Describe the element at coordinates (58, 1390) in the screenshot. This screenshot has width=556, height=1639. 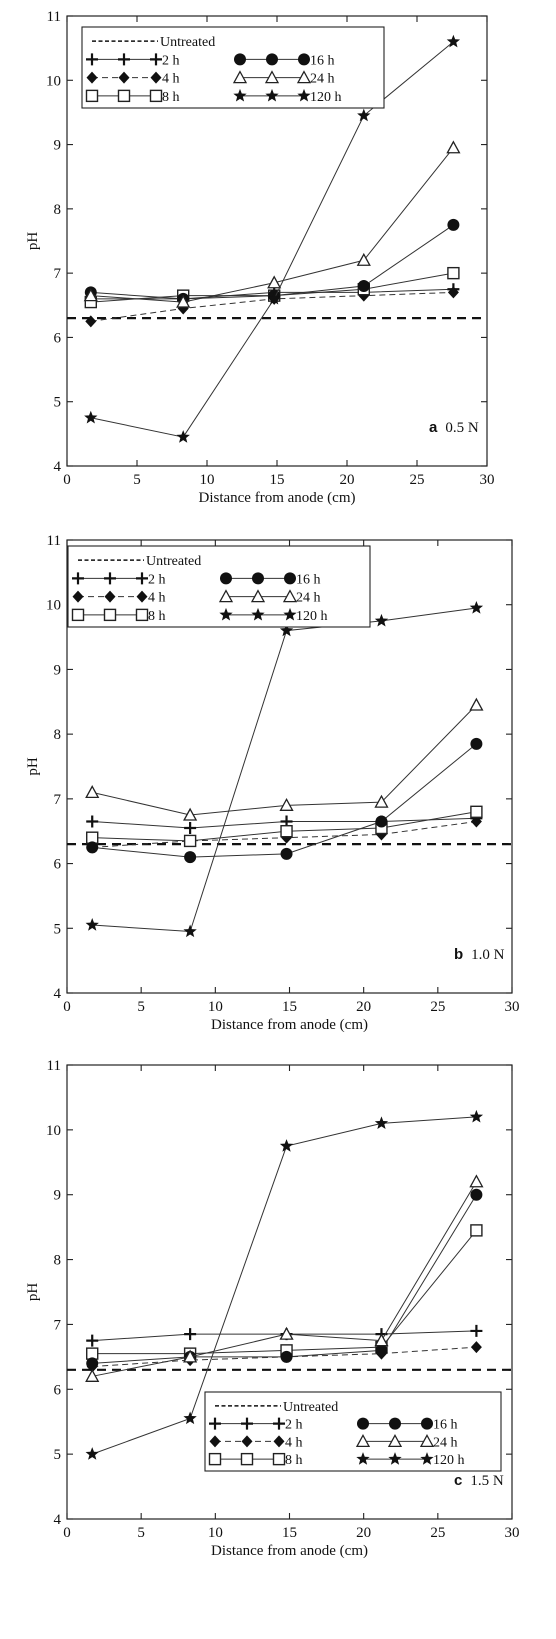
I see `y-tick-label: 6` at that location.